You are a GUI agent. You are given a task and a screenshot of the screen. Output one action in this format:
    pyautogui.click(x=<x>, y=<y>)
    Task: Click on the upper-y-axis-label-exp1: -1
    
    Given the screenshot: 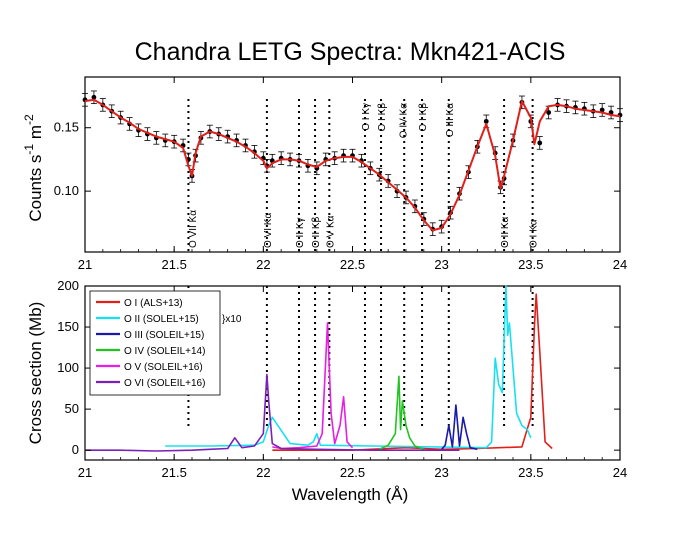 What is the action you would take?
    pyautogui.click(x=29, y=149)
    